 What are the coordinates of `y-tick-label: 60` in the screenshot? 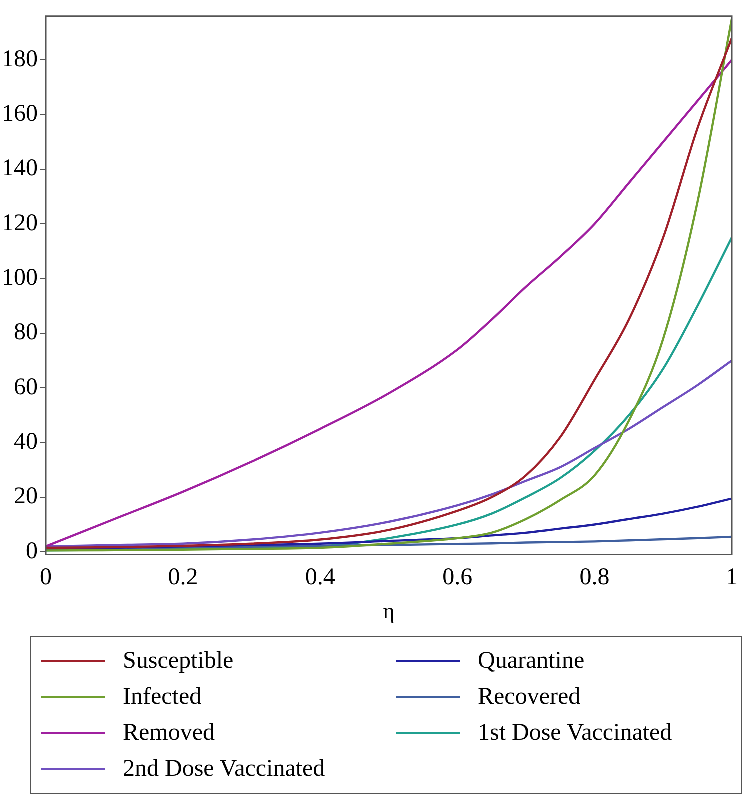 It's located at (26, 387).